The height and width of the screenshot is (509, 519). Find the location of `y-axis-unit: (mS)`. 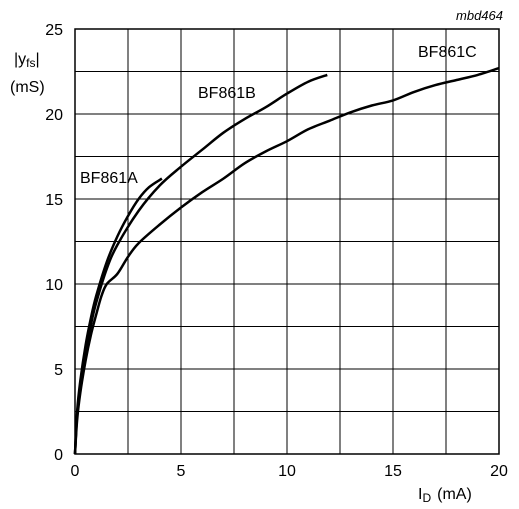

y-axis-unit: (mS) is located at coordinates (27, 87).